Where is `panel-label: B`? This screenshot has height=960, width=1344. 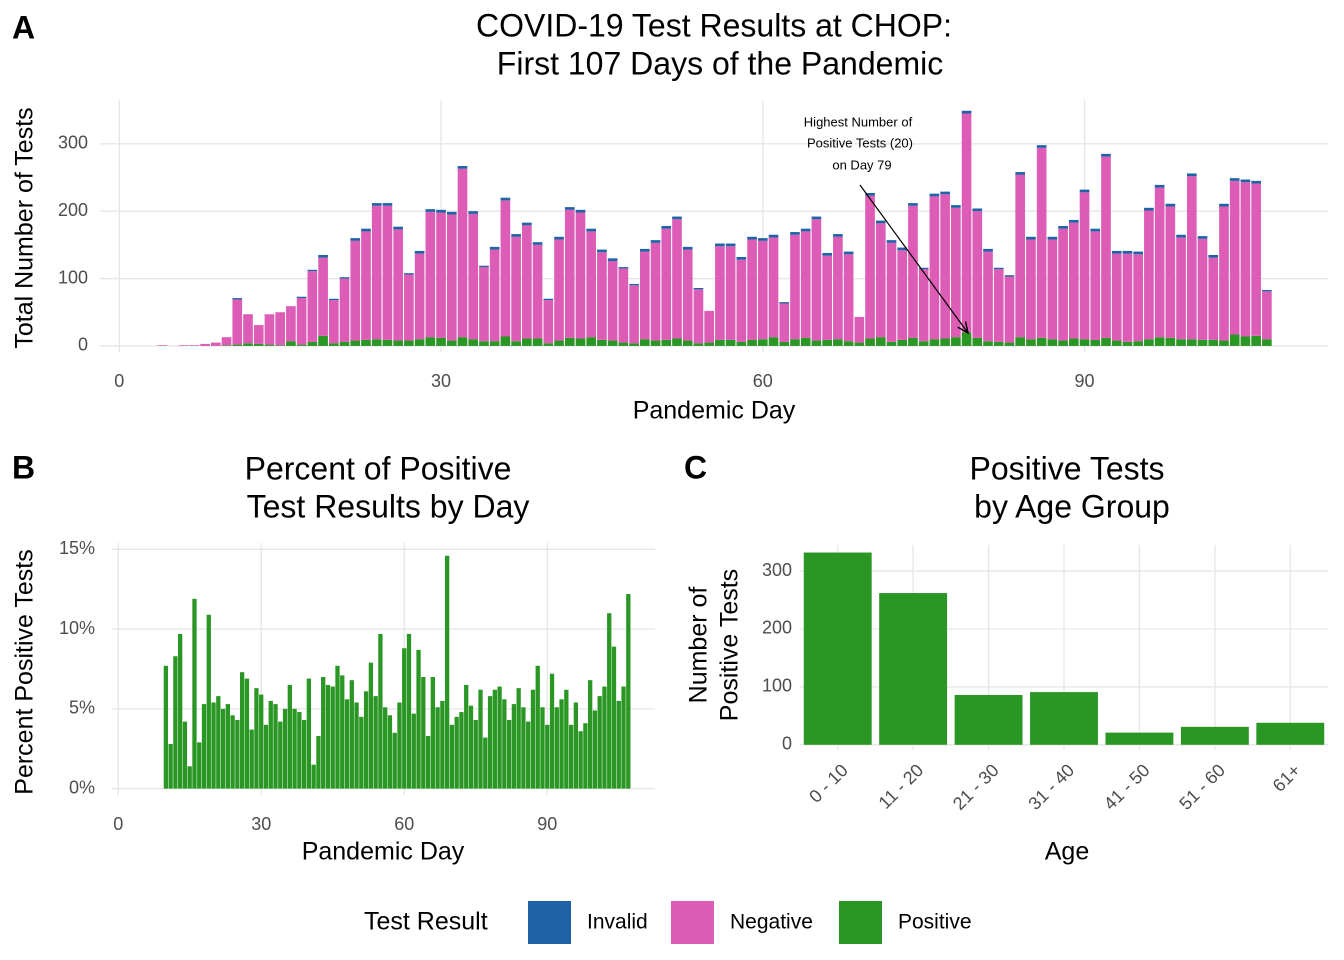 panel-label: B is located at coordinates (23, 467).